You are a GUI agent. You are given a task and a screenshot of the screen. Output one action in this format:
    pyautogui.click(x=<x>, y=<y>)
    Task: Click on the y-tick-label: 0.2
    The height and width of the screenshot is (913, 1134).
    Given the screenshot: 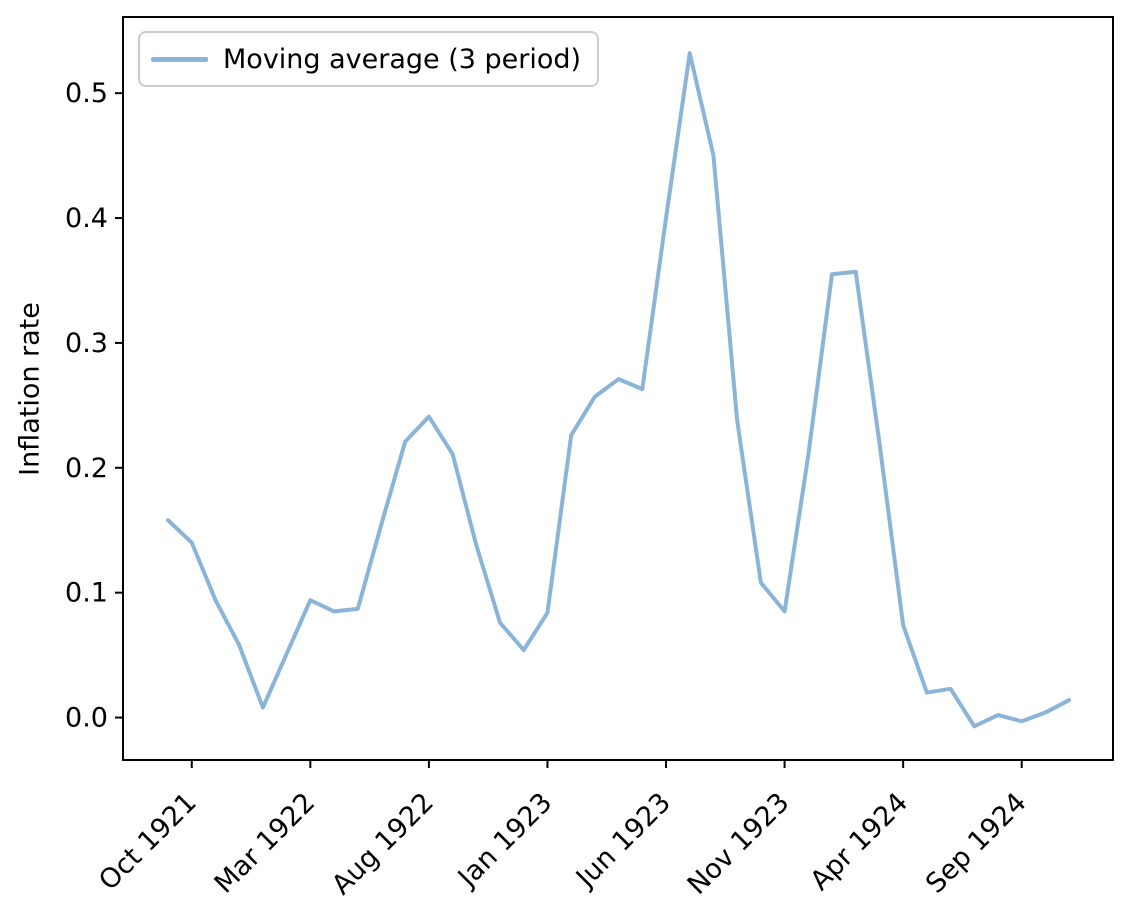 What is the action you would take?
    pyautogui.click(x=86, y=468)
    